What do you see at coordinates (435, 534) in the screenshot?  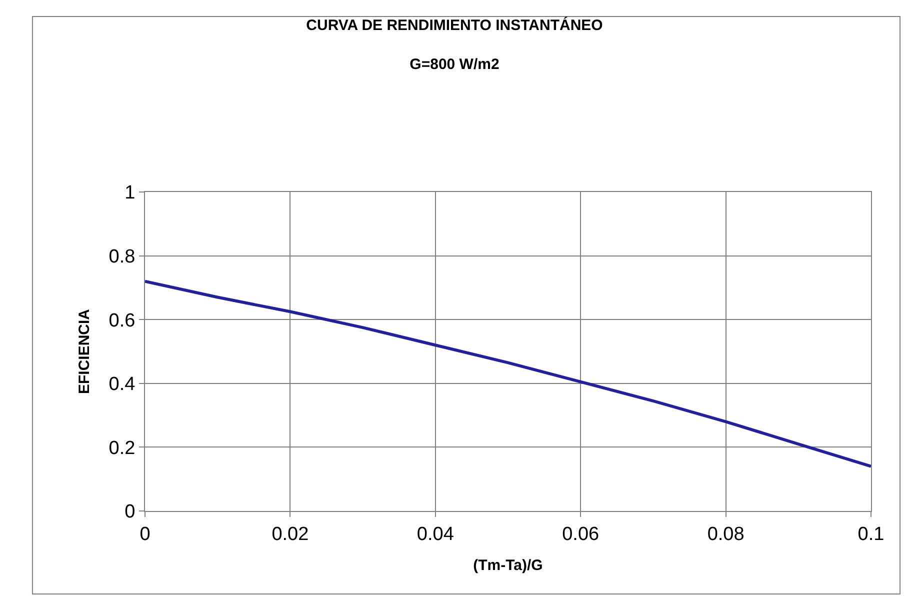 I see `x-tick-label: 0.04` at bounding box center [435, 534].